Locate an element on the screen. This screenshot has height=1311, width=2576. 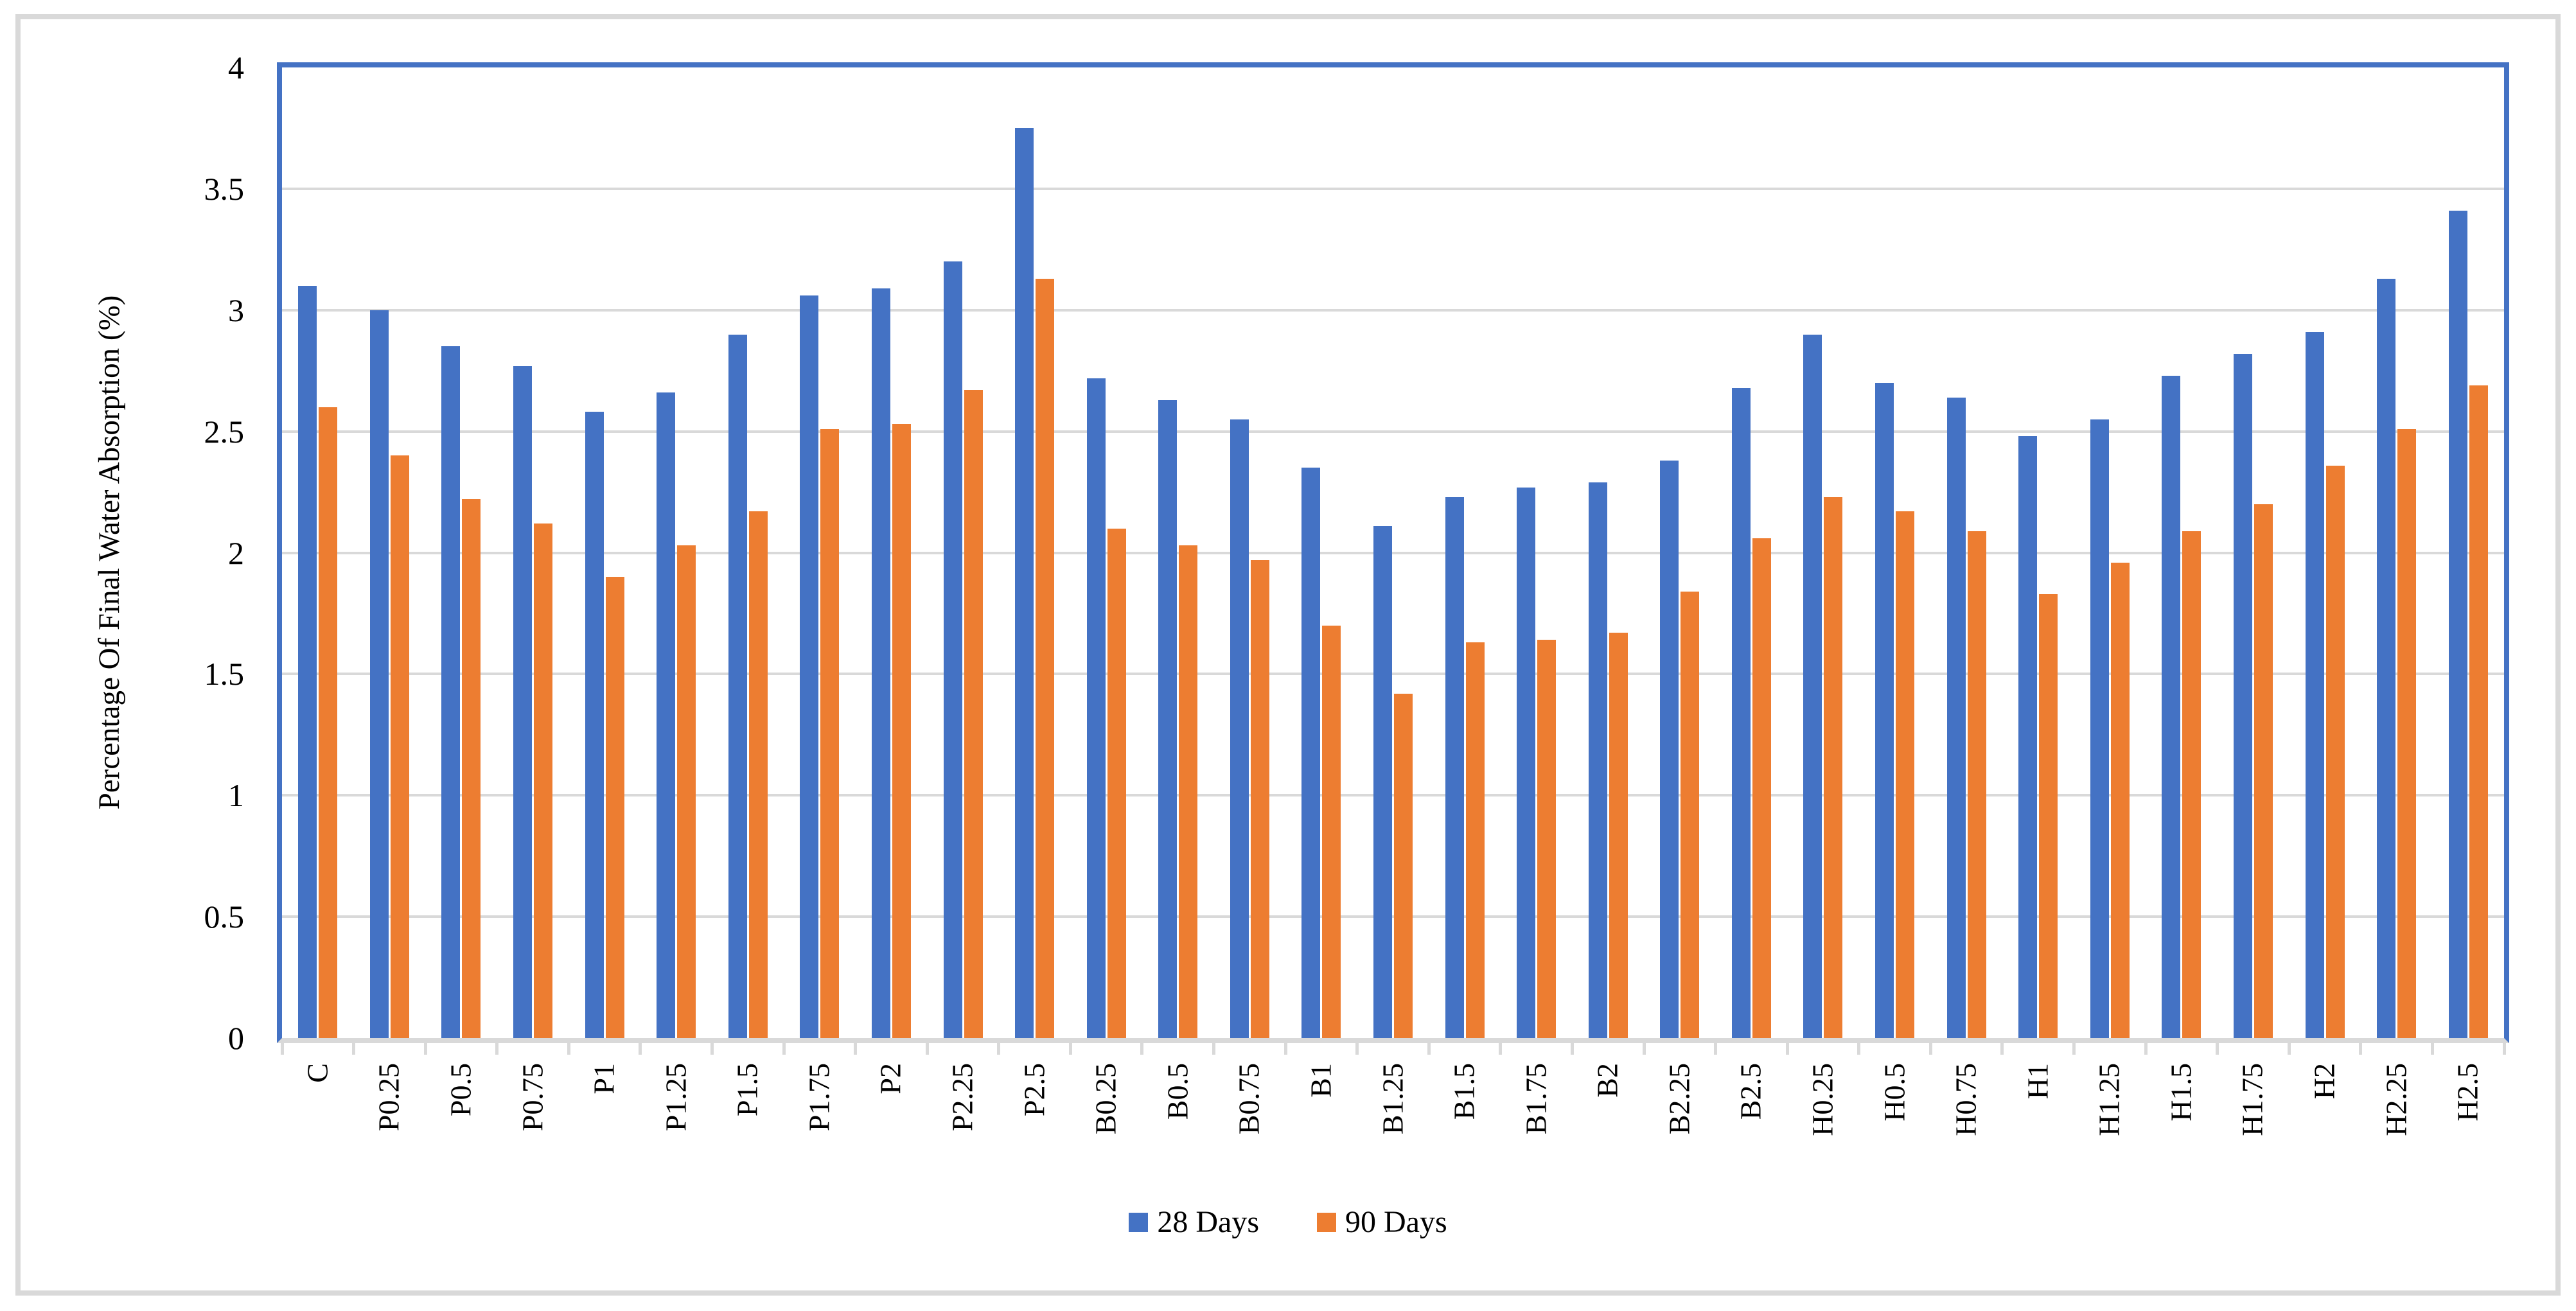
legend-swatch-90-days is located at coordinates (1327, 1222).